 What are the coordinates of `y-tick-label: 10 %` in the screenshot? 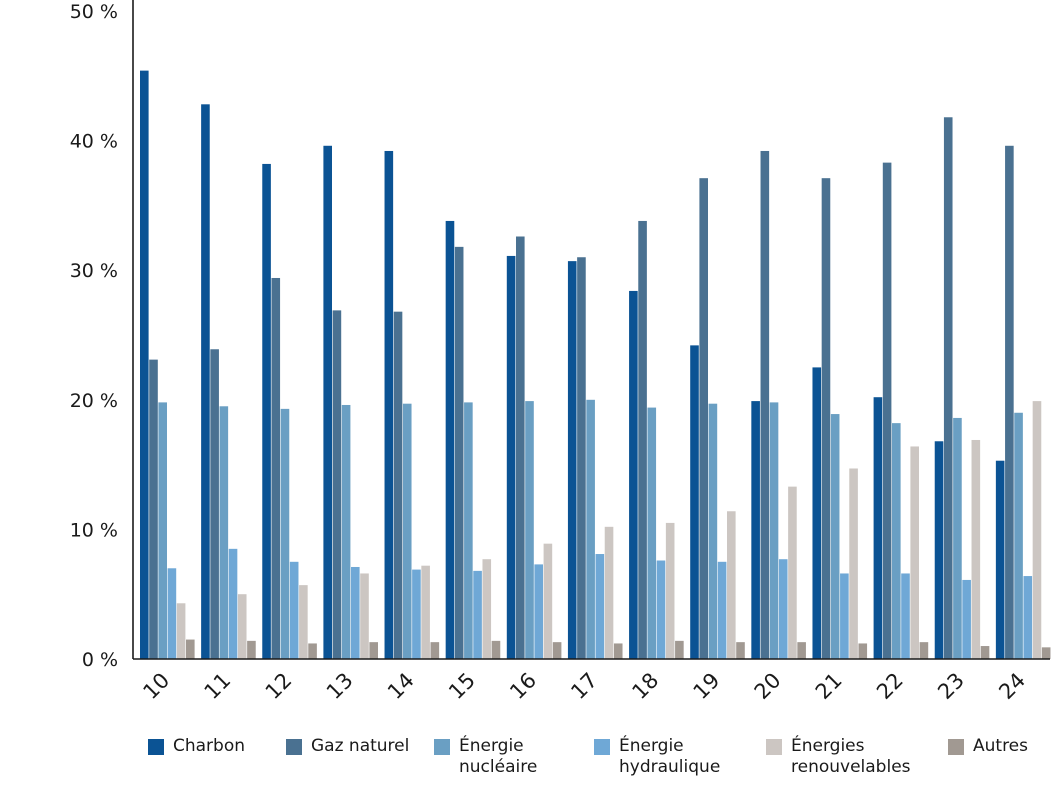 It's located at (94, 530).